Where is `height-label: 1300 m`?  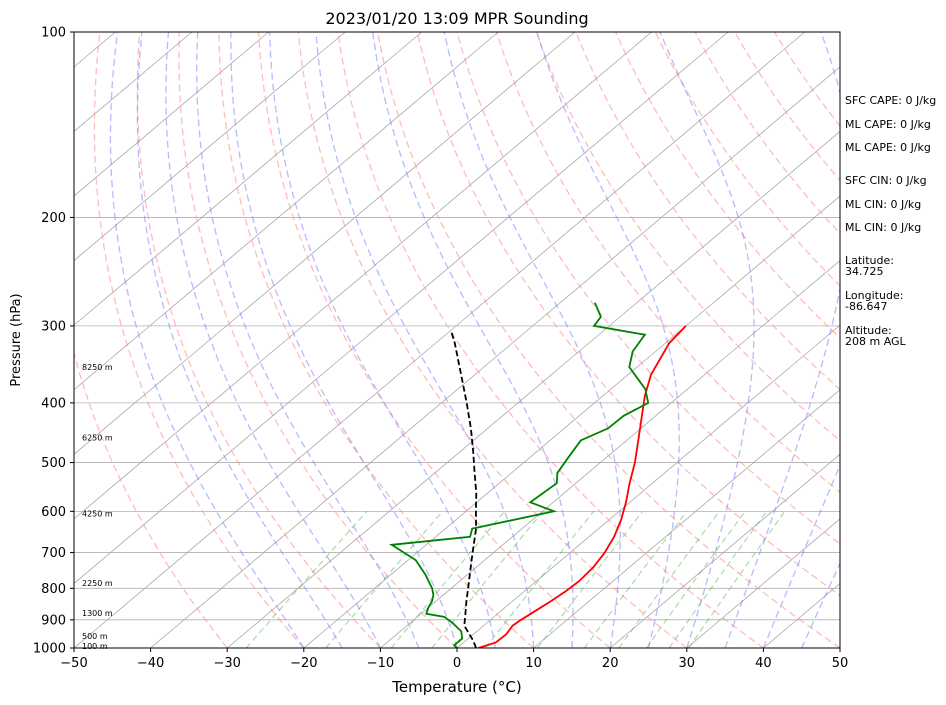
height-label: 1300 m is located at coordinates (97, 613).